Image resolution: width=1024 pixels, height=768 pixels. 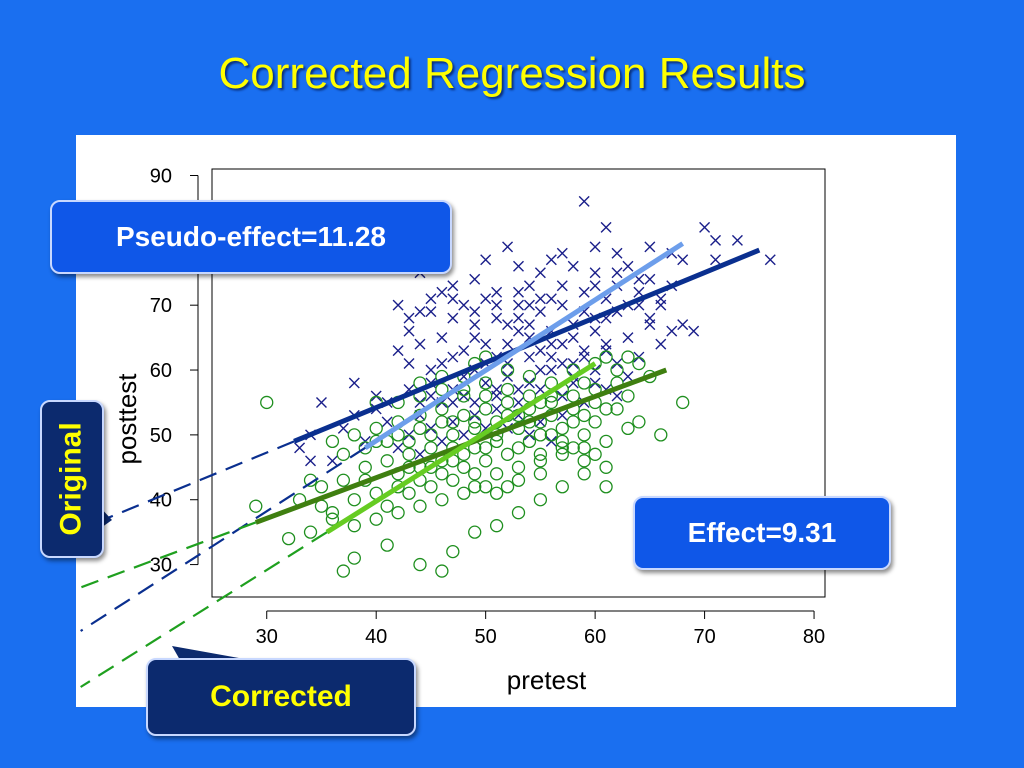 What do you see at coordinates (762, 533) in the screenshot?
I see `effect-callout: Effect=9.31` at bounding box center [762, 533].